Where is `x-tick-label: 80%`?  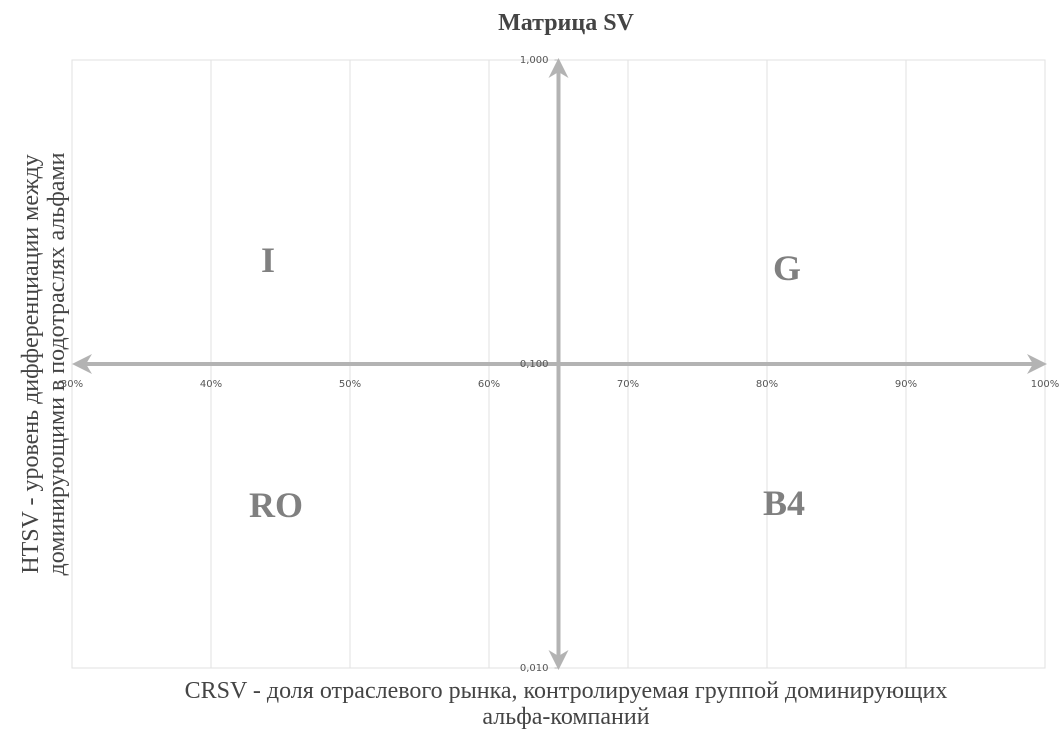
x-tick-label: 80% is located at coordinates (767, 384).